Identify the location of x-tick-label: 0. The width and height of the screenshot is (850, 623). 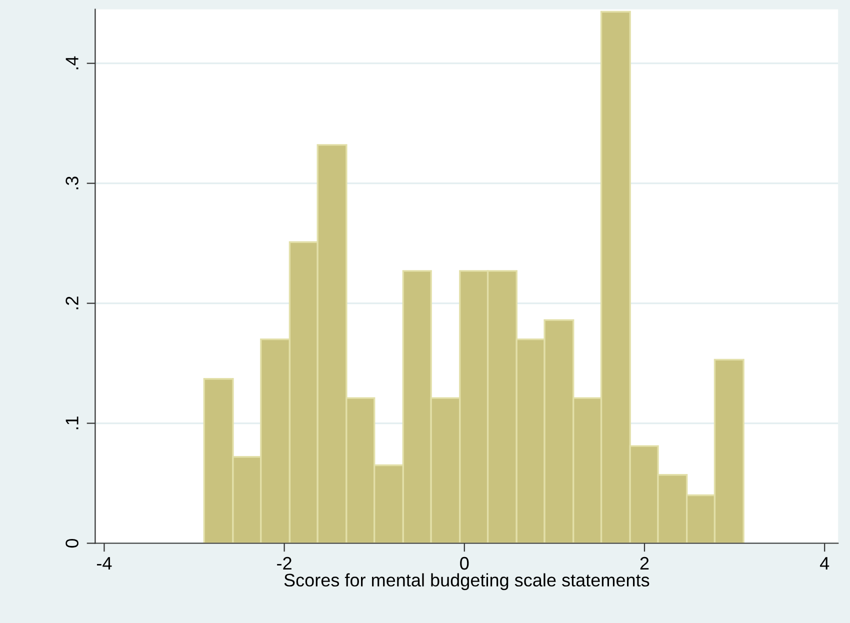
(464, 563).